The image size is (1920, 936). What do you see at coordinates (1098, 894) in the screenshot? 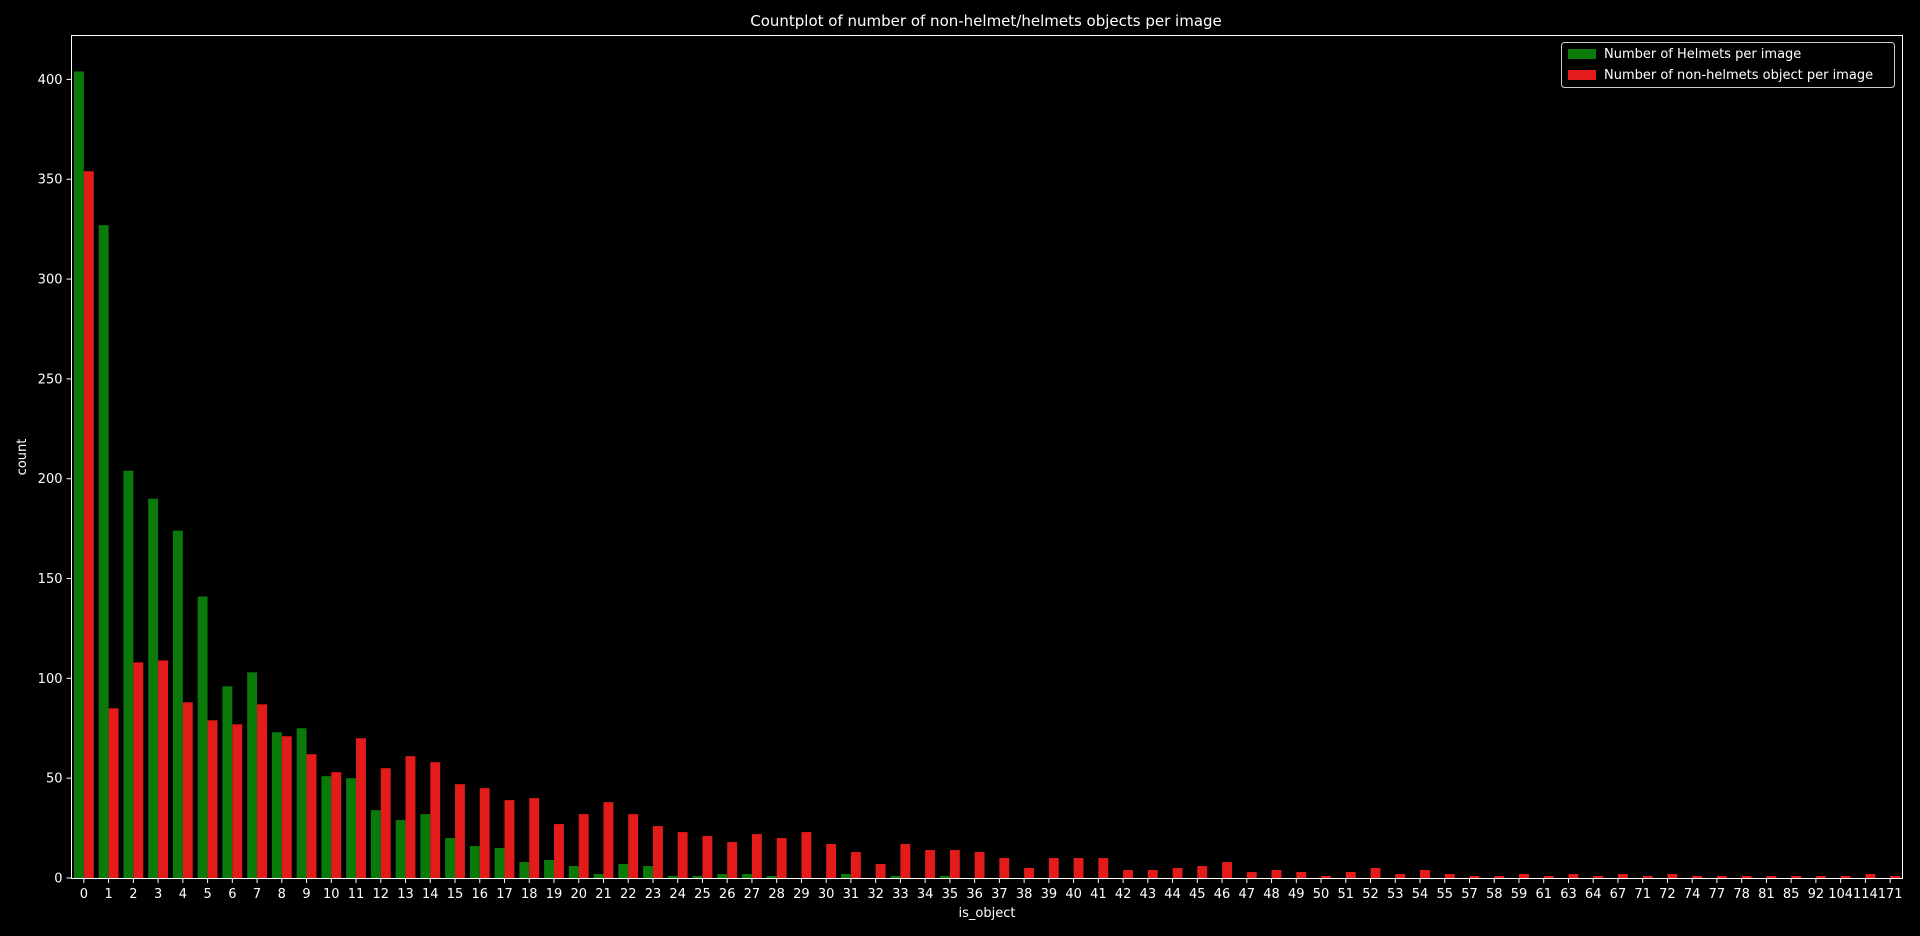
I see `x-tick-label: 41` at bounding box center [1098, 894].